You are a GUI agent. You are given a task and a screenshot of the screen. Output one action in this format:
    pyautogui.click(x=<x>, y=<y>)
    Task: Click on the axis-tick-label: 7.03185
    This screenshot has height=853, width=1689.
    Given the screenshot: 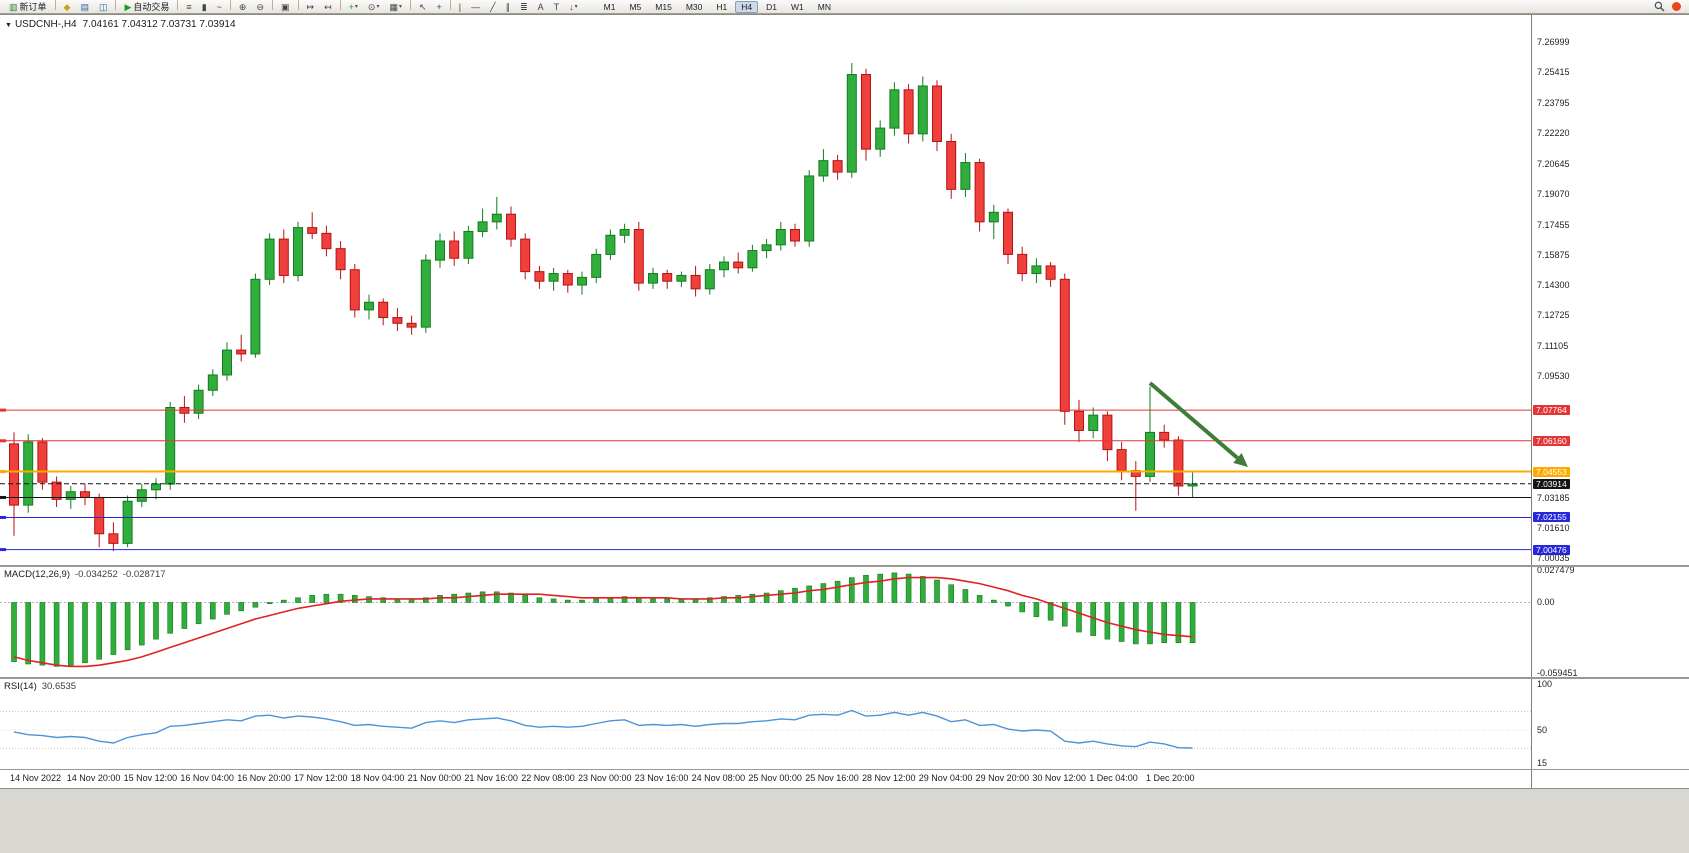 What is the action you would take?
    pyautogui.click(x=1553, y=497)
    